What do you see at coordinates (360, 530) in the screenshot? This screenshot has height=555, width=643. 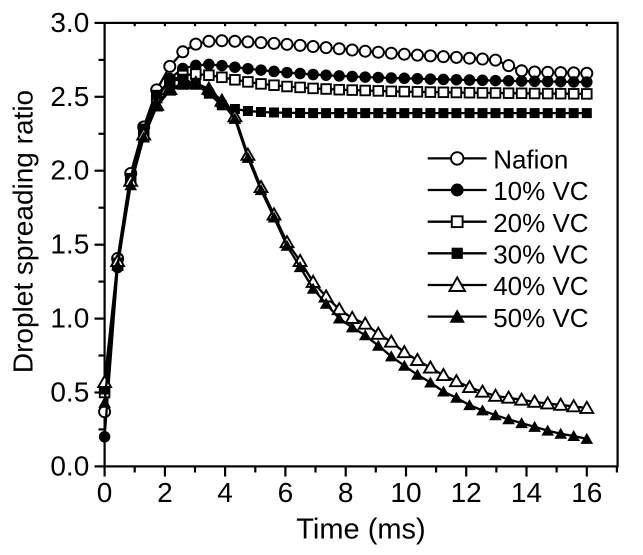 I see `svg-text: Time (ms)` at bounding box center [360, 530].